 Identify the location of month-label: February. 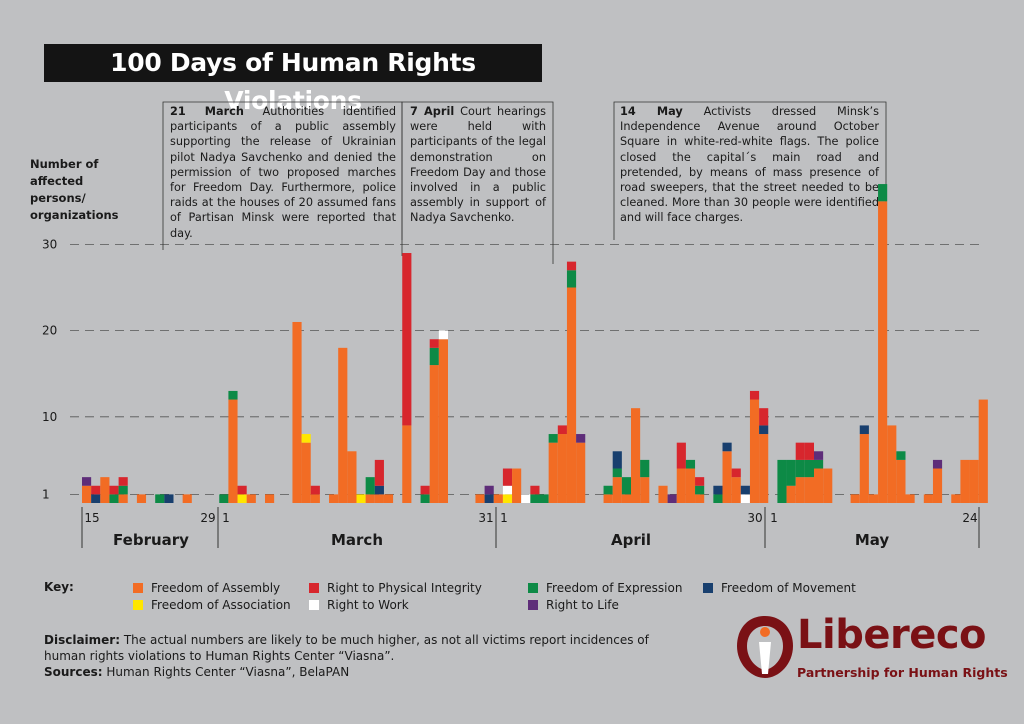
(151, 540).